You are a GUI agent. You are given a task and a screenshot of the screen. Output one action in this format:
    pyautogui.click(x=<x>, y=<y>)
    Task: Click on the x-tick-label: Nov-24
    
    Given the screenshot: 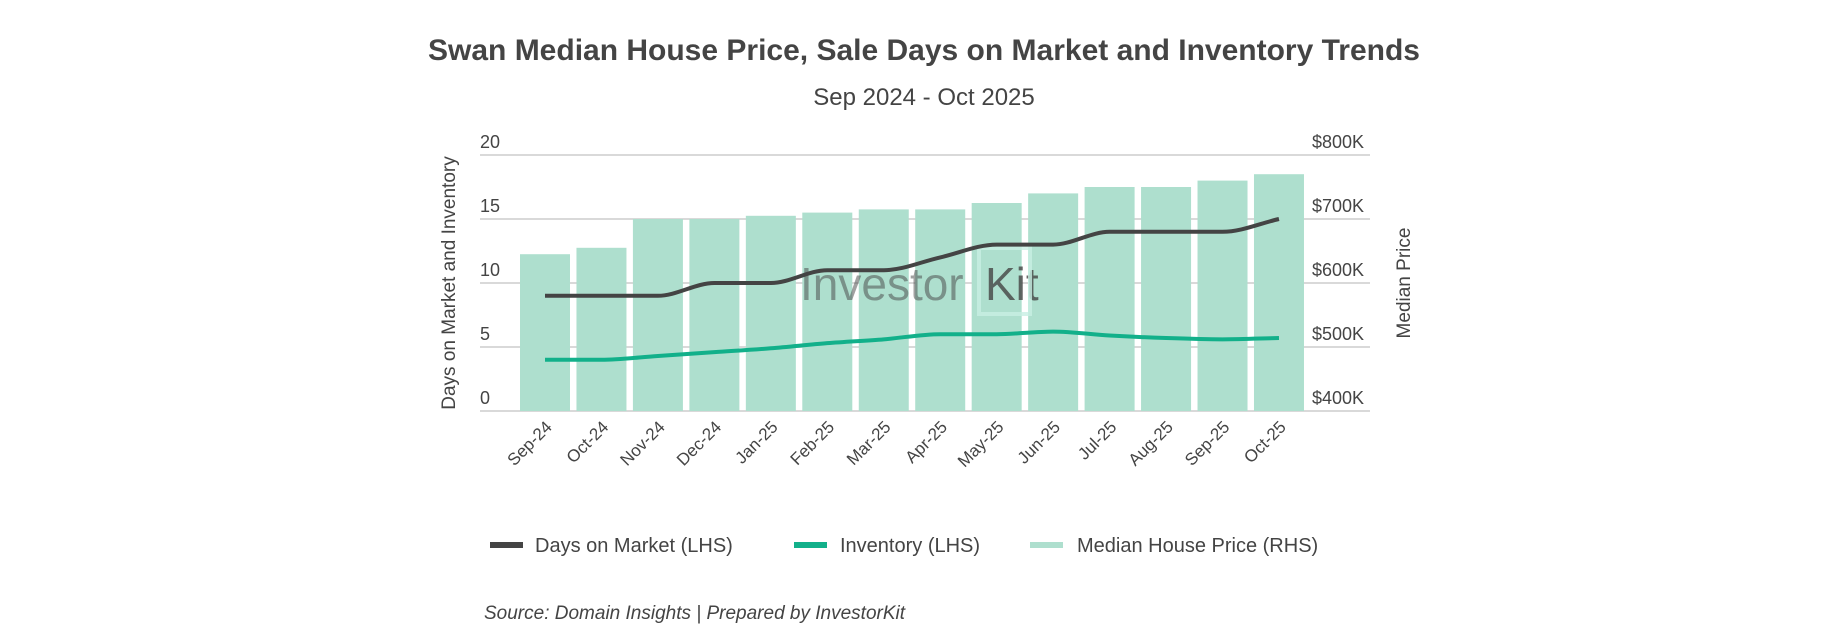 What is the action you would take?
    pyautogui.click(x=643, y=443)
    